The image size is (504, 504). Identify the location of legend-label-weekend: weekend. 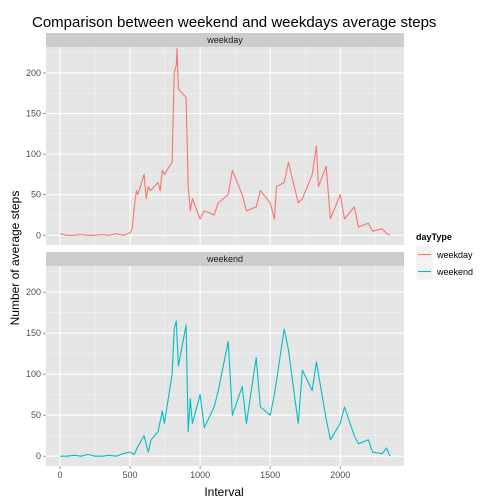
(454, 272).